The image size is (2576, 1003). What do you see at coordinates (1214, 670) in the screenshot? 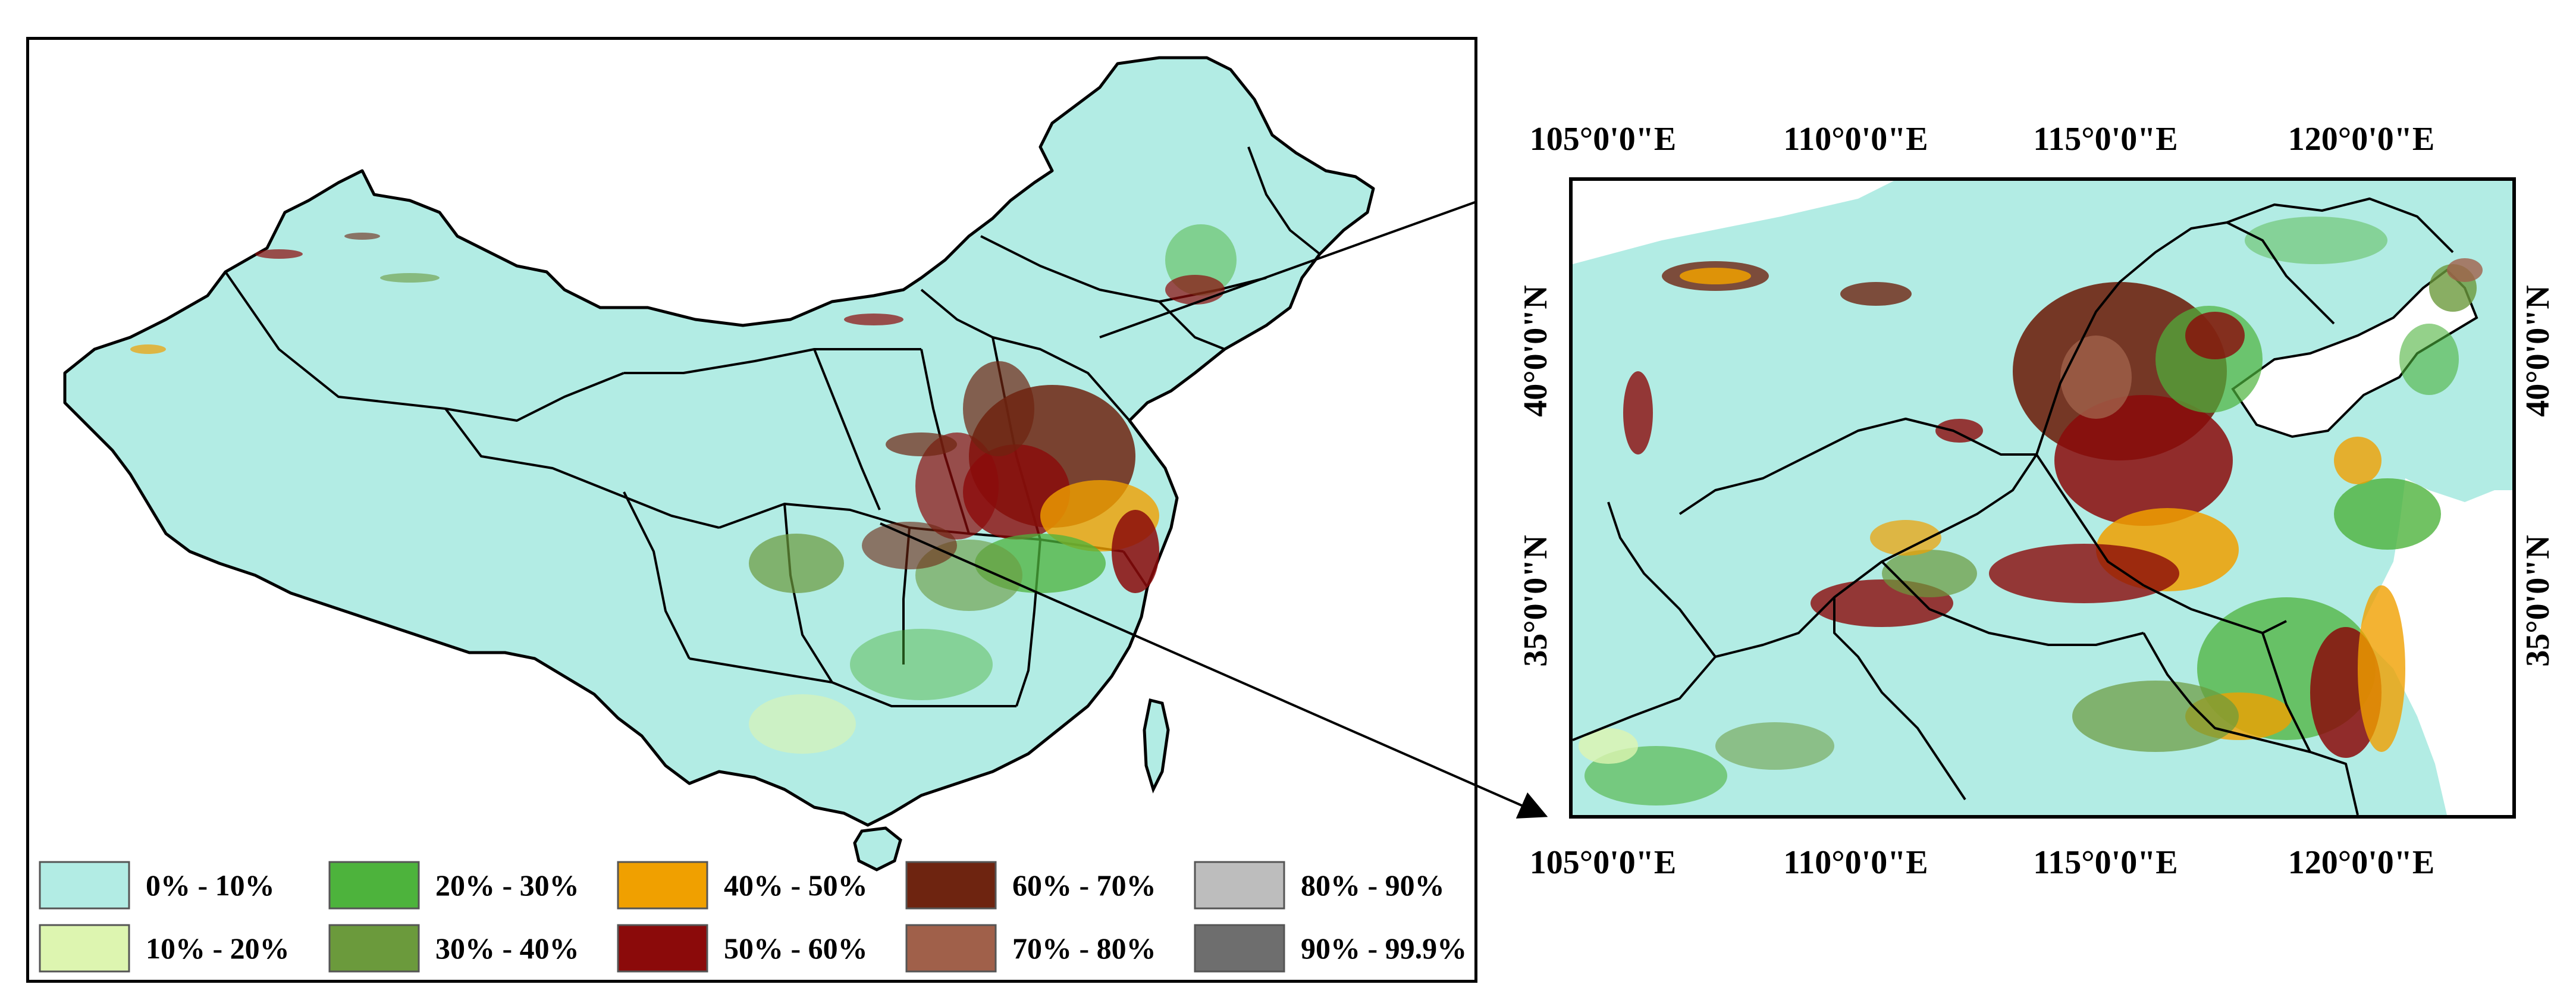
I see `arrow-lower` at bounding box center [1214, 670].